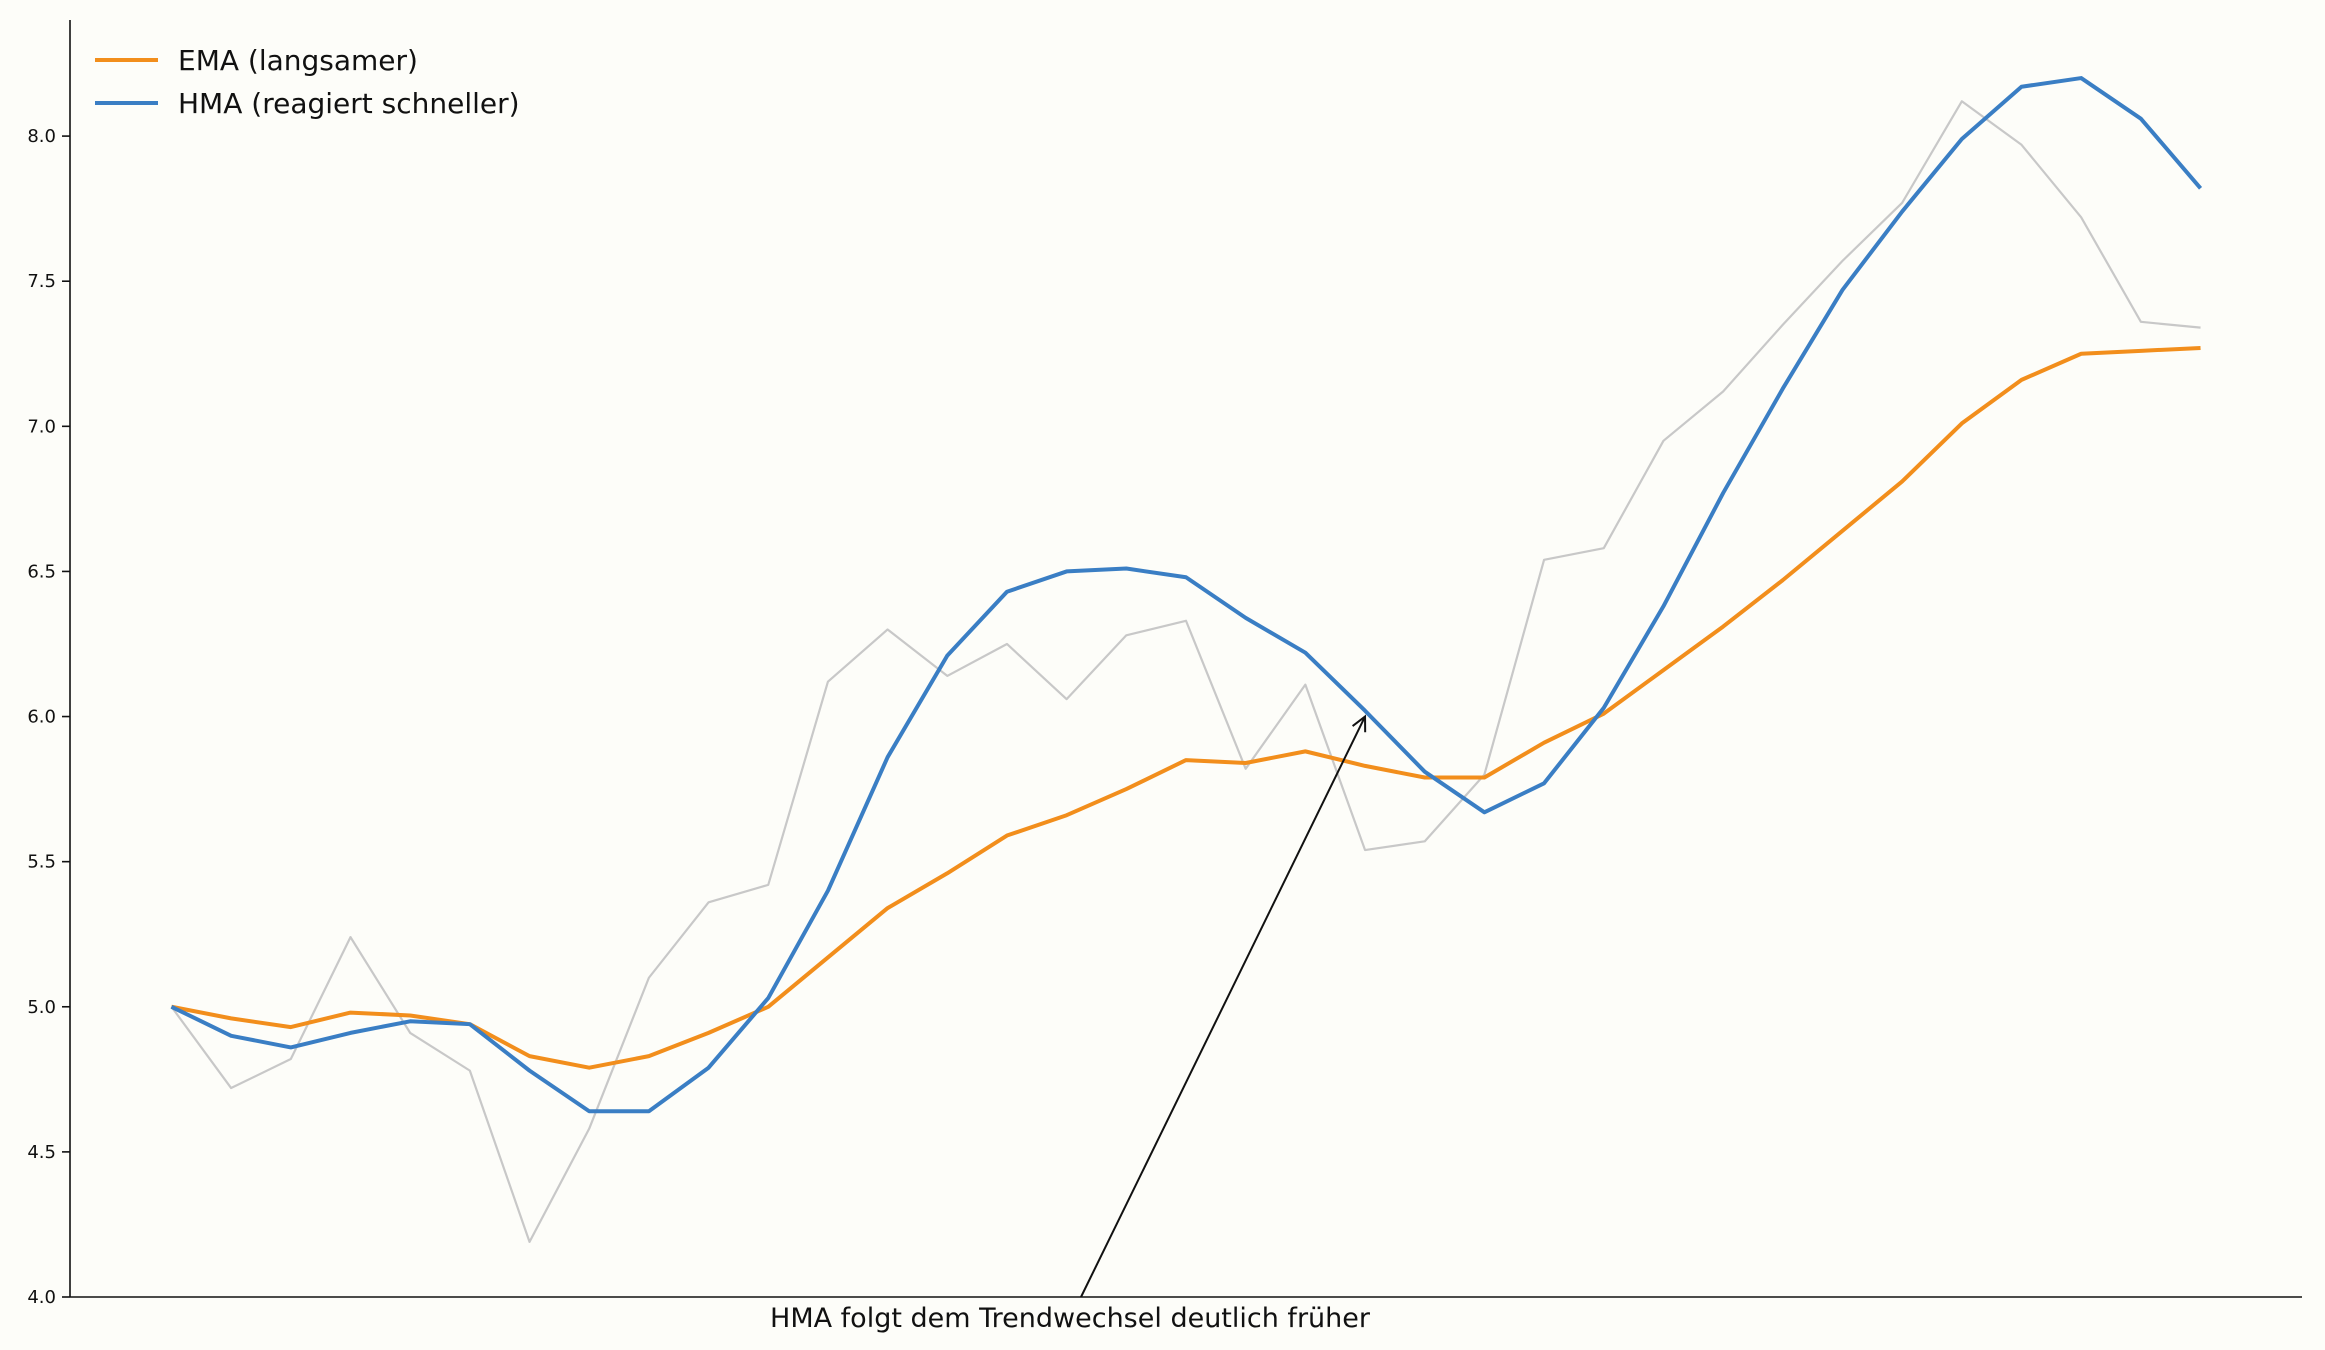 The image size is (2325, 1350). Describe the element at coordinates (1359, 723) in the screenshot. I see `annotation-arrow-head` at that location.